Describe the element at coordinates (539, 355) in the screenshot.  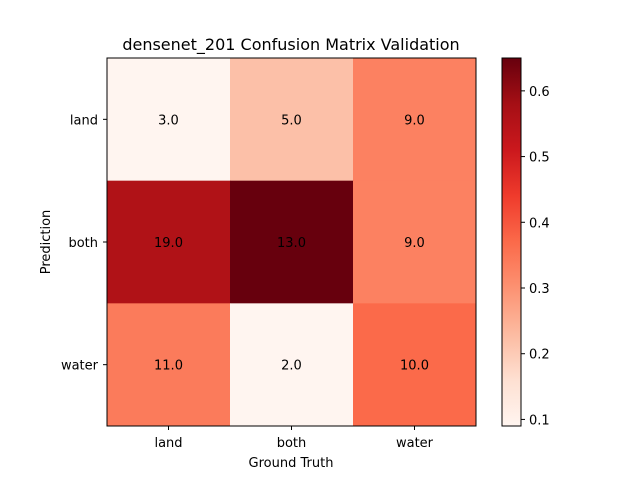
I see `colorbar-tick-label: 0.2` at that location.